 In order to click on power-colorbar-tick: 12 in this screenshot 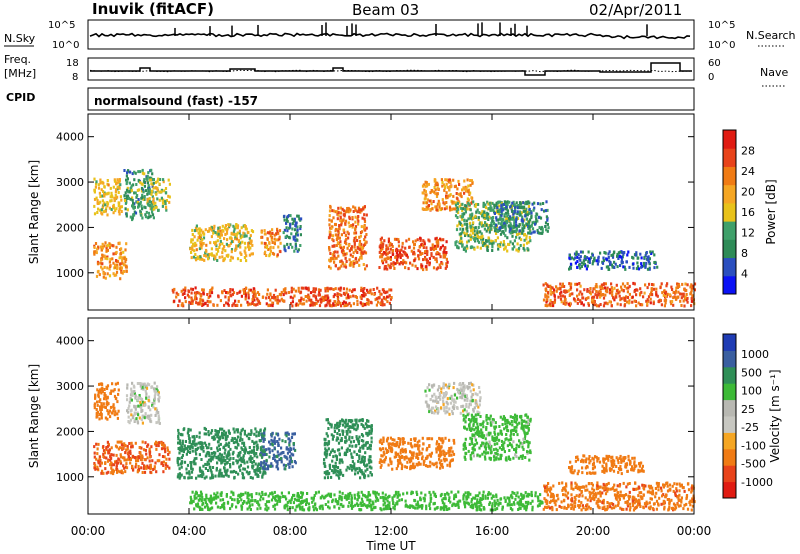, I will do `click(748, 233)`.